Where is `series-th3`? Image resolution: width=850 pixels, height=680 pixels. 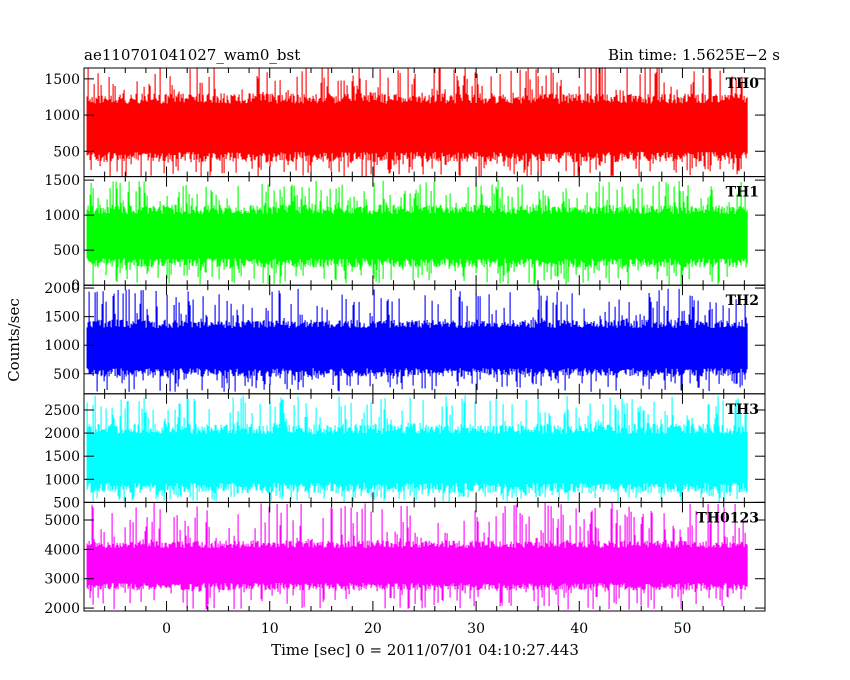 series-th3 is located at coordinates (417, 448).